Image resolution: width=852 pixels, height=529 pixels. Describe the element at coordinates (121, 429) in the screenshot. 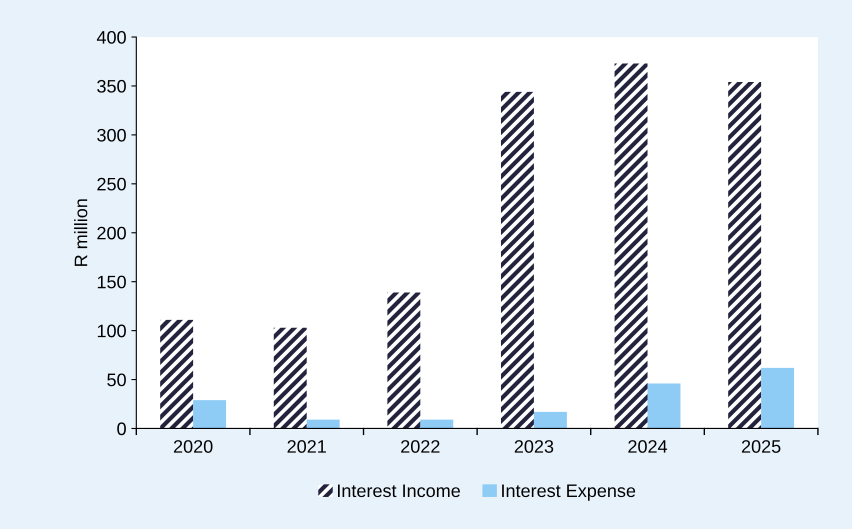

I see `y-tick-label: 0` at that location.